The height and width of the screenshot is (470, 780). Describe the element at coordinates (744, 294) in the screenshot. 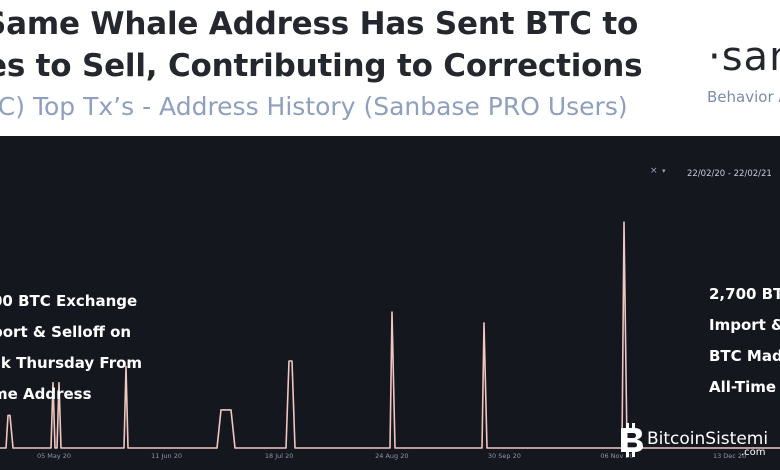

I see `annotation-right-line: 2,700 BT` at that location.